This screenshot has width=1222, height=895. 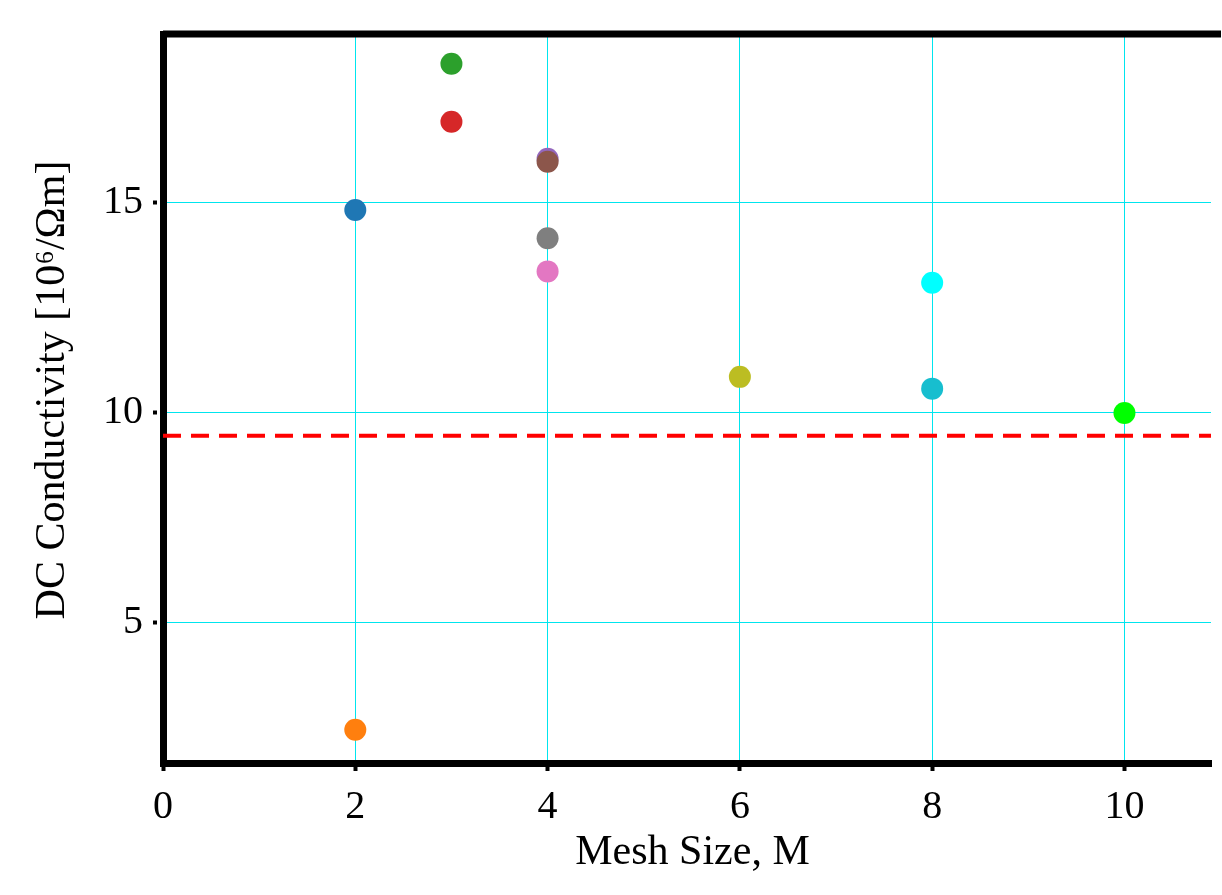 What do you see at coordinates (932, 804) in the screenshot?
I see `x-tick-label: 8` at bounding box center [932, 804].